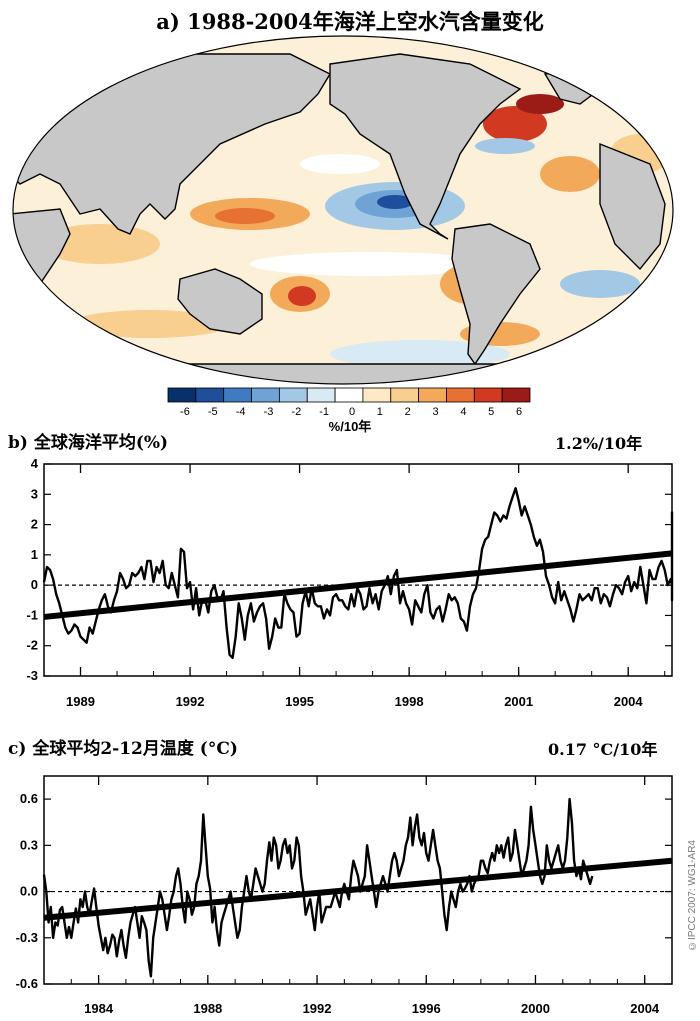  I want to click on x-tick-label: 1996, so click(426, 1008).